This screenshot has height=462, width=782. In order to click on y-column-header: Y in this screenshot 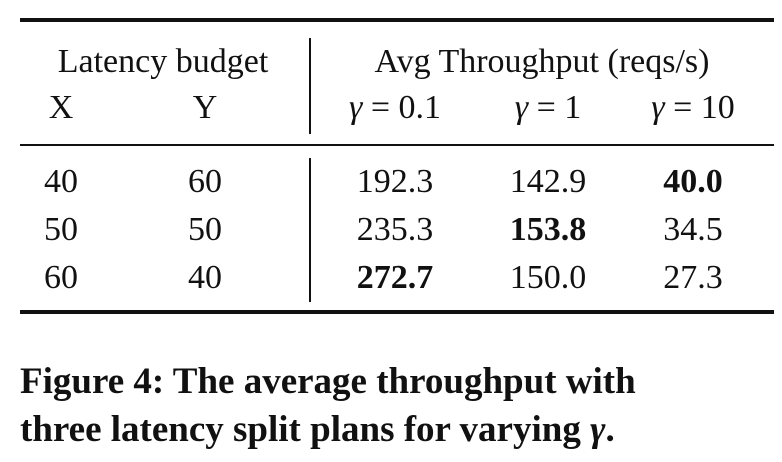, I will do `click(205, 107)`.